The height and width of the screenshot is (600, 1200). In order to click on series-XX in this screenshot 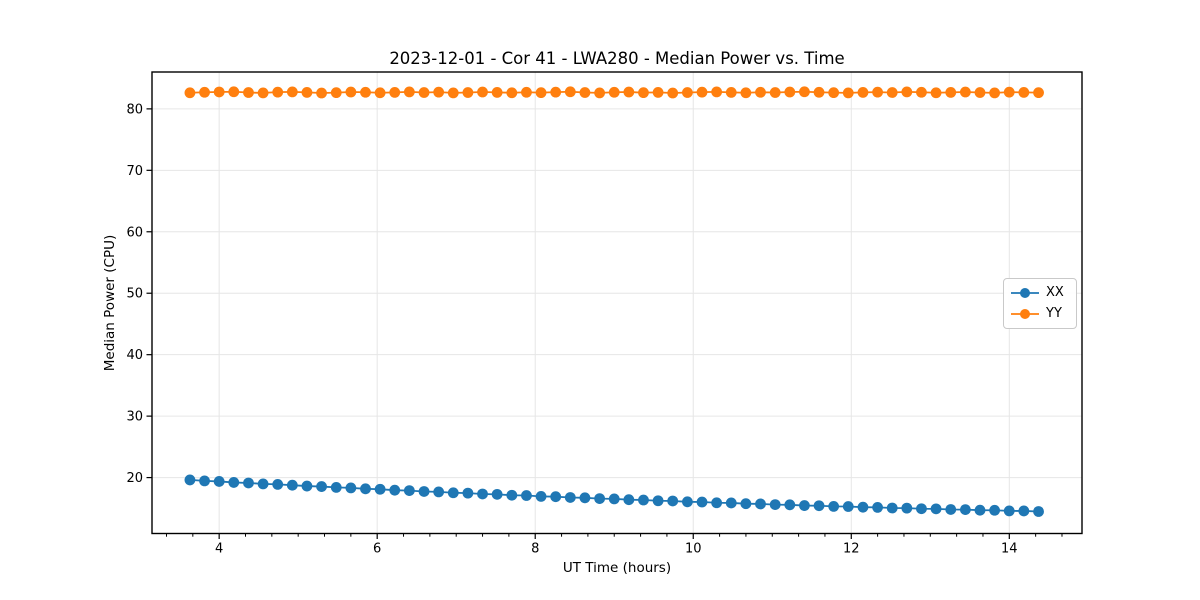, I will do `click(614, 495)`.